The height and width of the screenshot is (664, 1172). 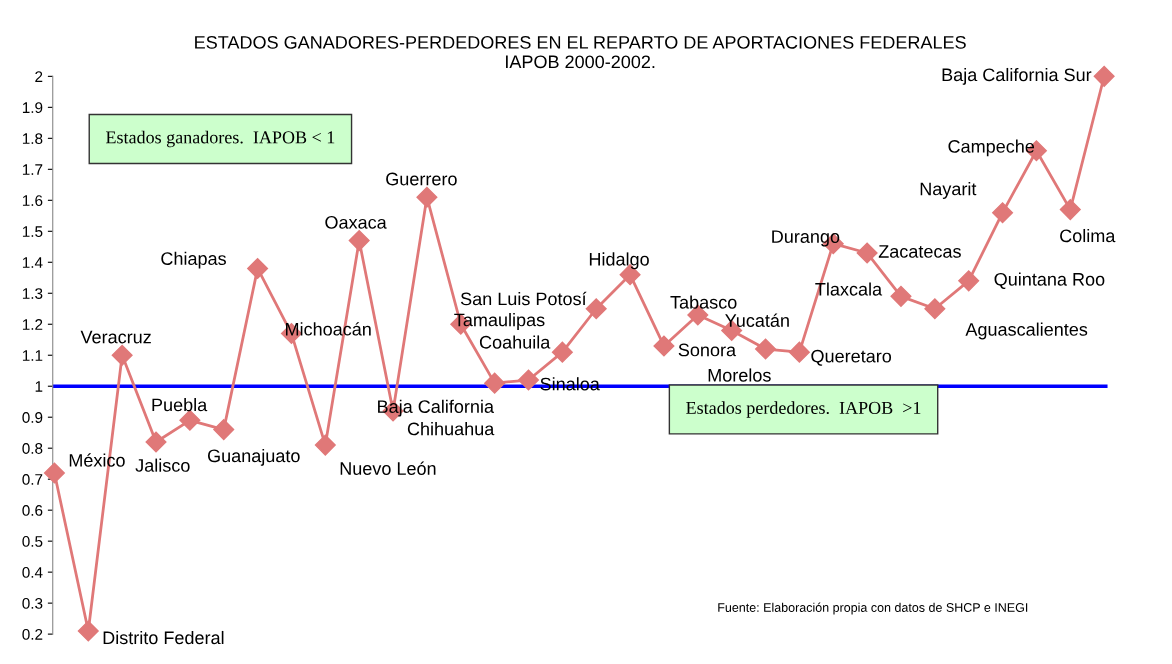 I want to click on data-label: Hidalgo, so click(x=619, y=261).